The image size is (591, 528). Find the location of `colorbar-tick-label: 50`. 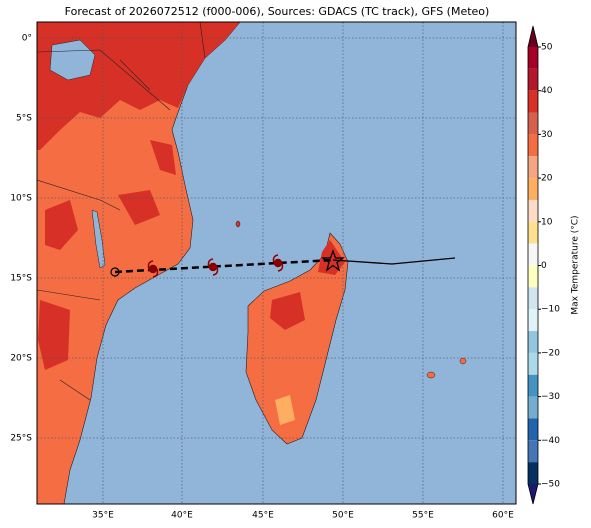

colorbar-tick-label: 50 is located at coordinates (547, 48).